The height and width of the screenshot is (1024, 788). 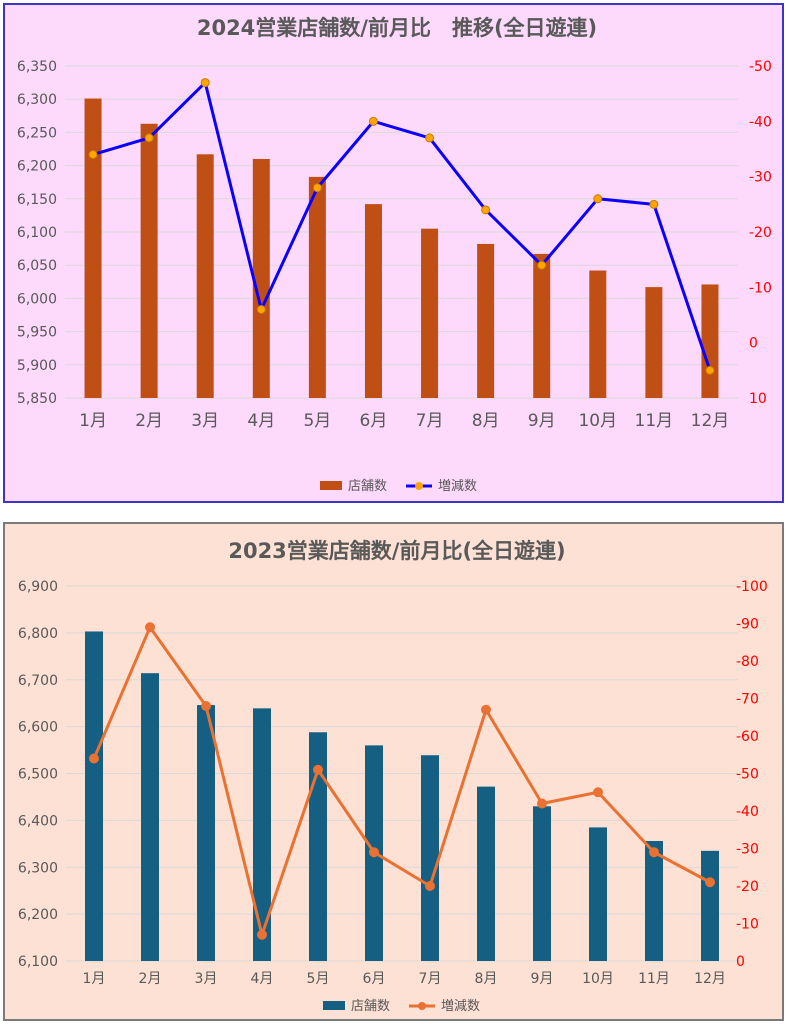 What do you see at coordinates (396, 551) in the screenshot?
I see `chart-title: 2023営業店舗数/前月比(全日遊連)` at bounding box center [396, 551].